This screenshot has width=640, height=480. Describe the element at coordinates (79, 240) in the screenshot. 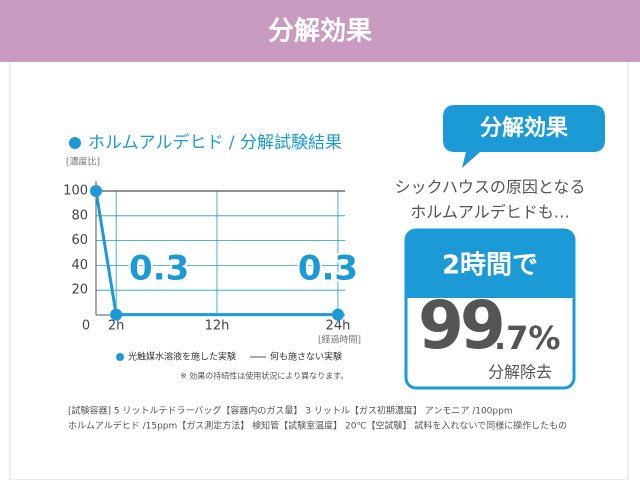

I see `y-tick-label: 60` at that location.